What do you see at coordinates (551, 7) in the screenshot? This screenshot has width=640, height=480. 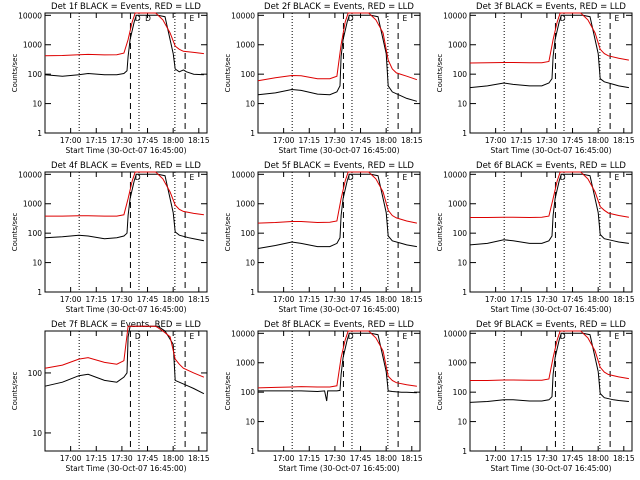 I see `panel-title: Det 3f BLACK = Events, RED = LLD` at bounding box center [551, 7].